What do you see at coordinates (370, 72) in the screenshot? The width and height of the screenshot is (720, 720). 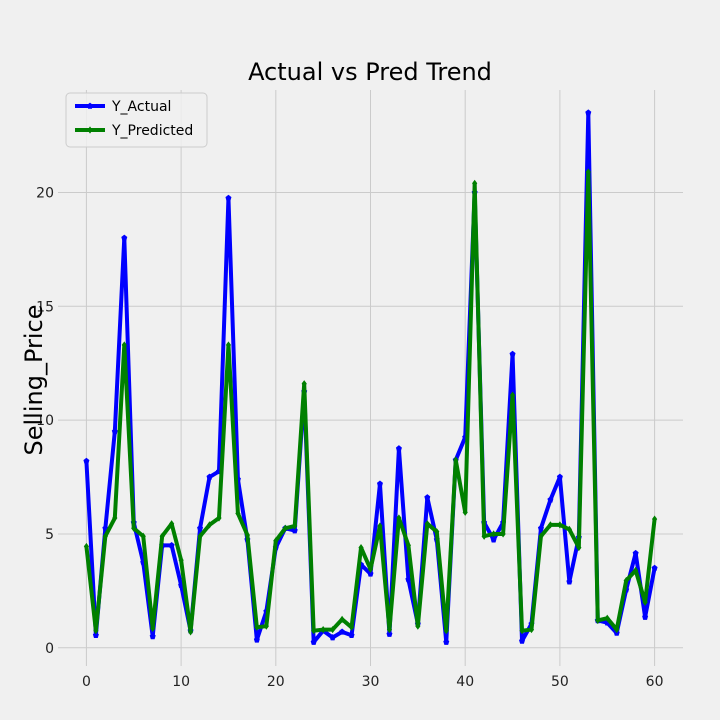 I see `chart-title: Actual vs Pred Trend` at bounding box center [370, 72].